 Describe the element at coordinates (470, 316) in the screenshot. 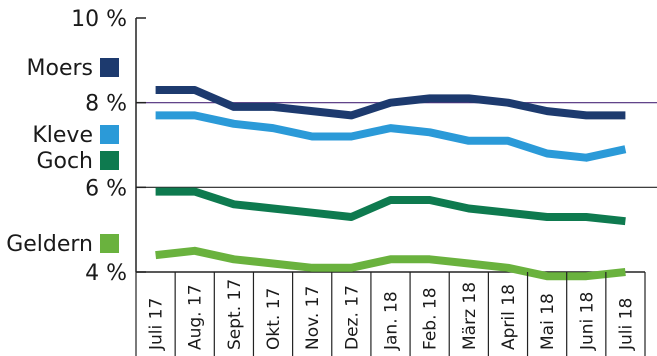

I see `x-tick-label: März 18` at that location.